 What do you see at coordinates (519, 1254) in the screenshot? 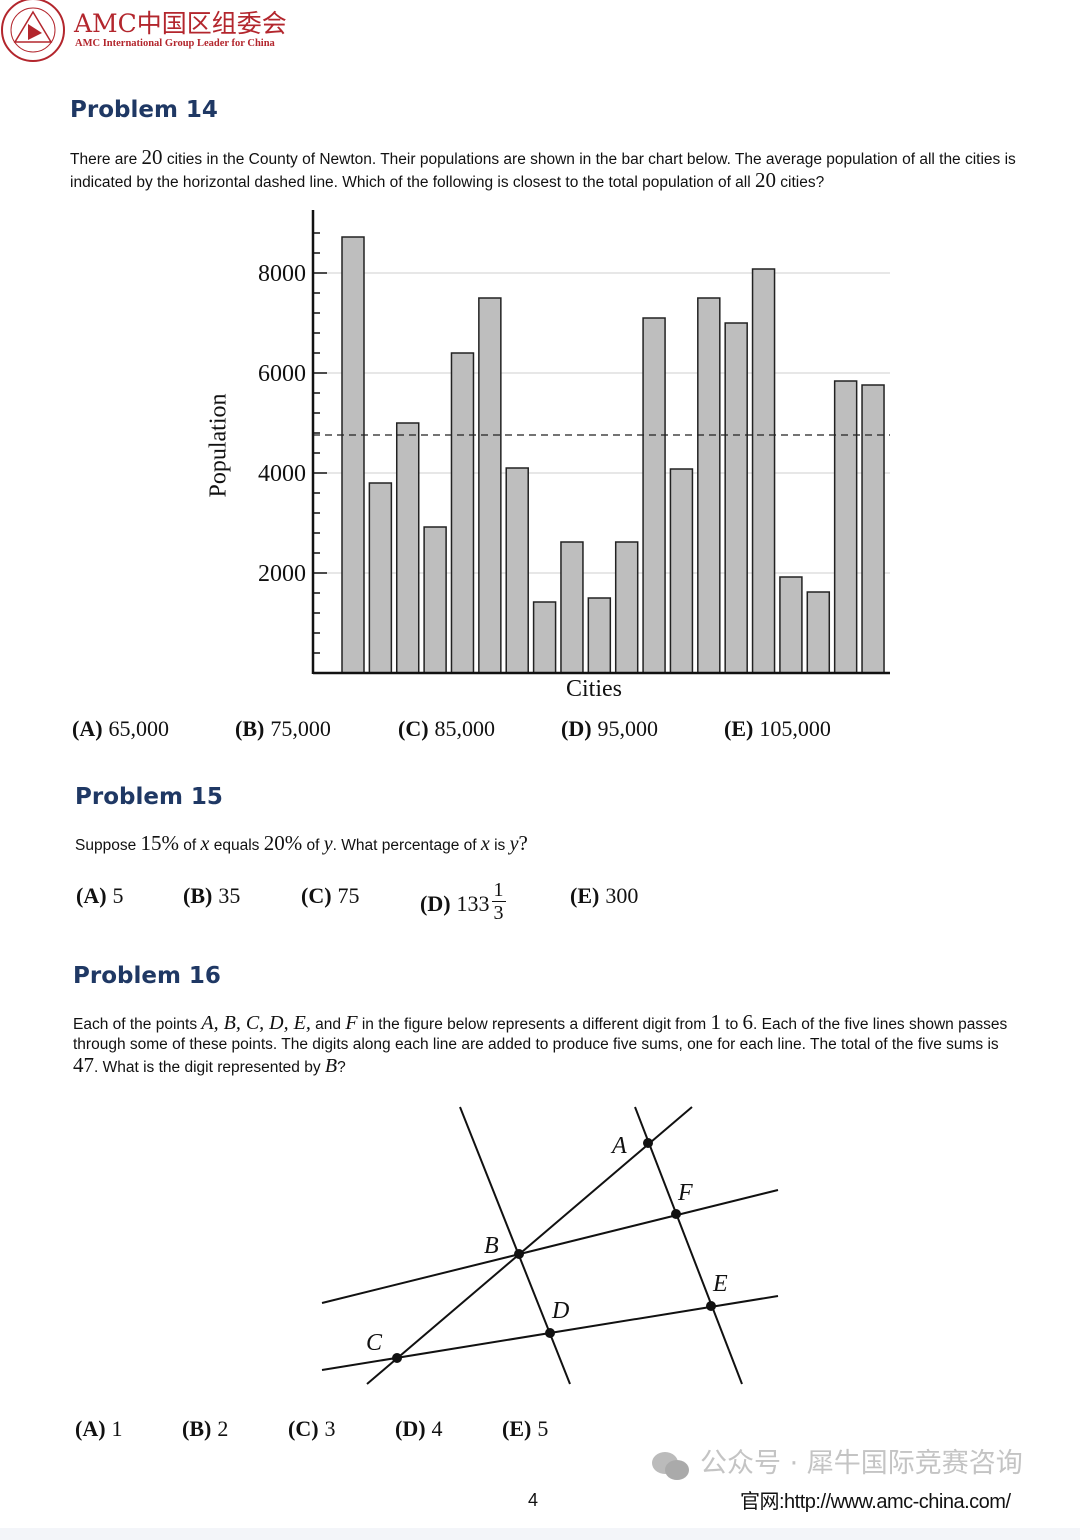
I see `point-b` at bounding box center [519, 1254].